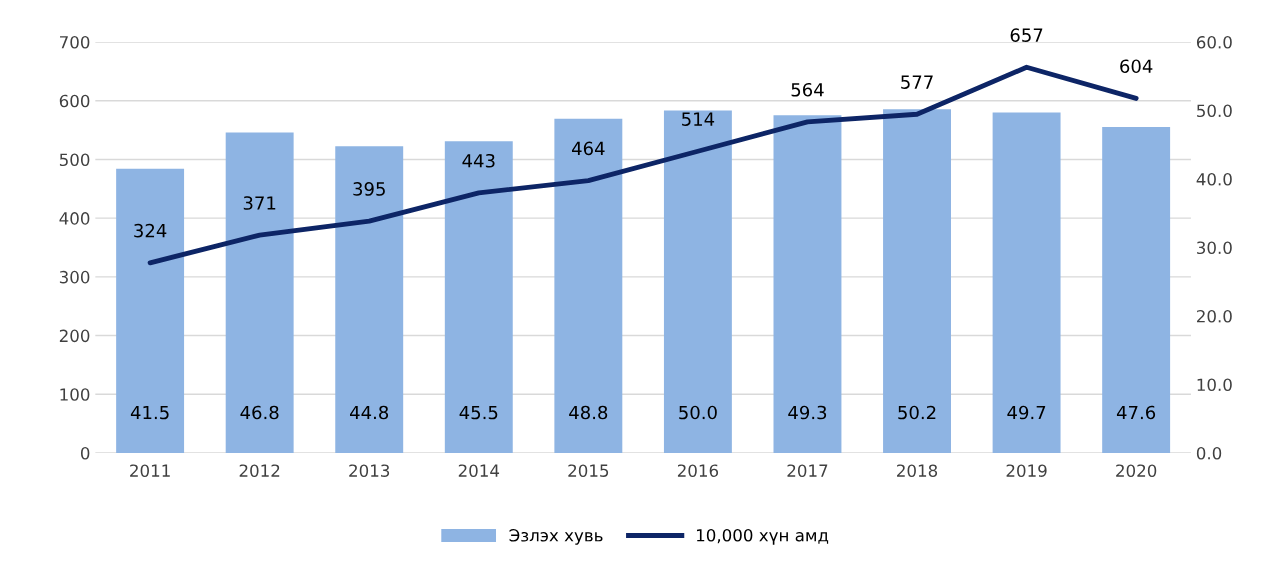 Image resolution: width=1271 pixels, height=568 pixels. I want to click on data-label: 604, so click(1136, 66).